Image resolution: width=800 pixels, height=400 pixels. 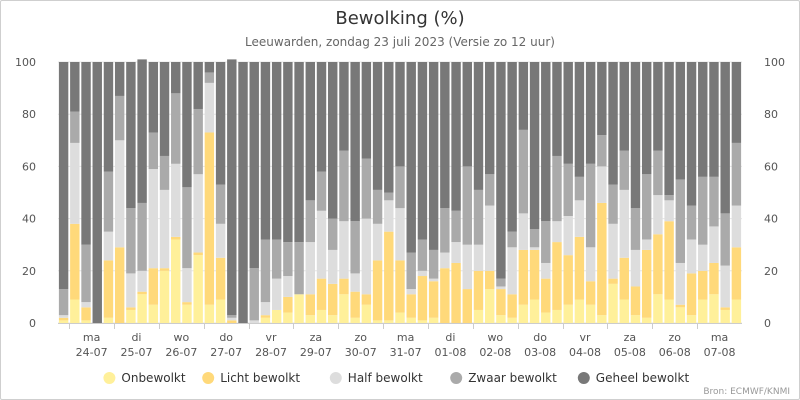 What do you see at coordinates (29, 271) in the screenshot?
I see `y-tick-label-left: 20` at bounding box center [29, 271].